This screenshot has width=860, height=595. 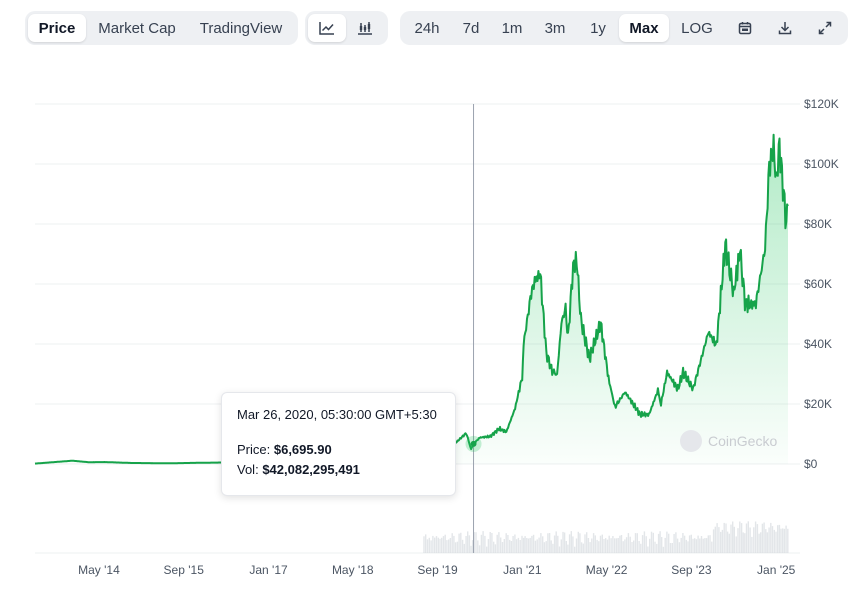 I want to click on metric-tabs: Price Market Cap TradingView, so click(x=161, y=28).